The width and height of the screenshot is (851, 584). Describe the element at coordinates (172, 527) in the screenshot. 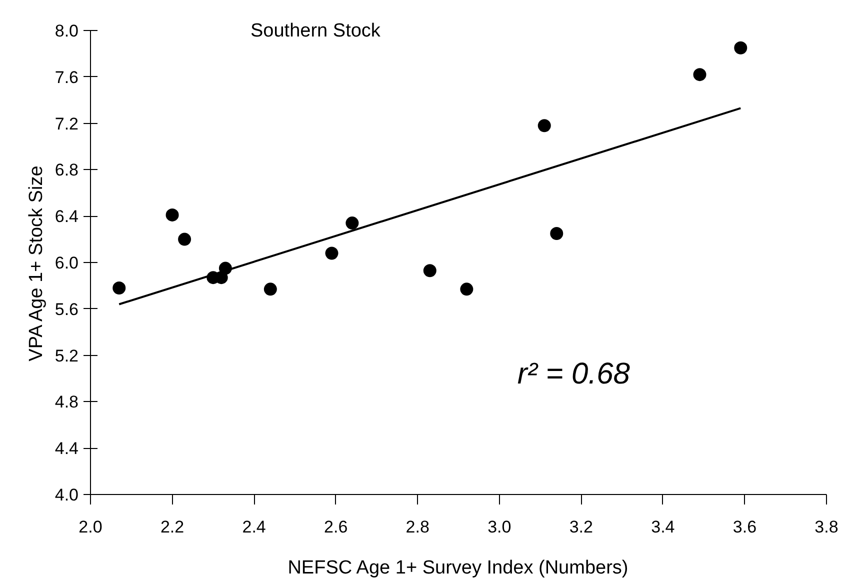

I see `x-tick-label: 2.2` at that location.